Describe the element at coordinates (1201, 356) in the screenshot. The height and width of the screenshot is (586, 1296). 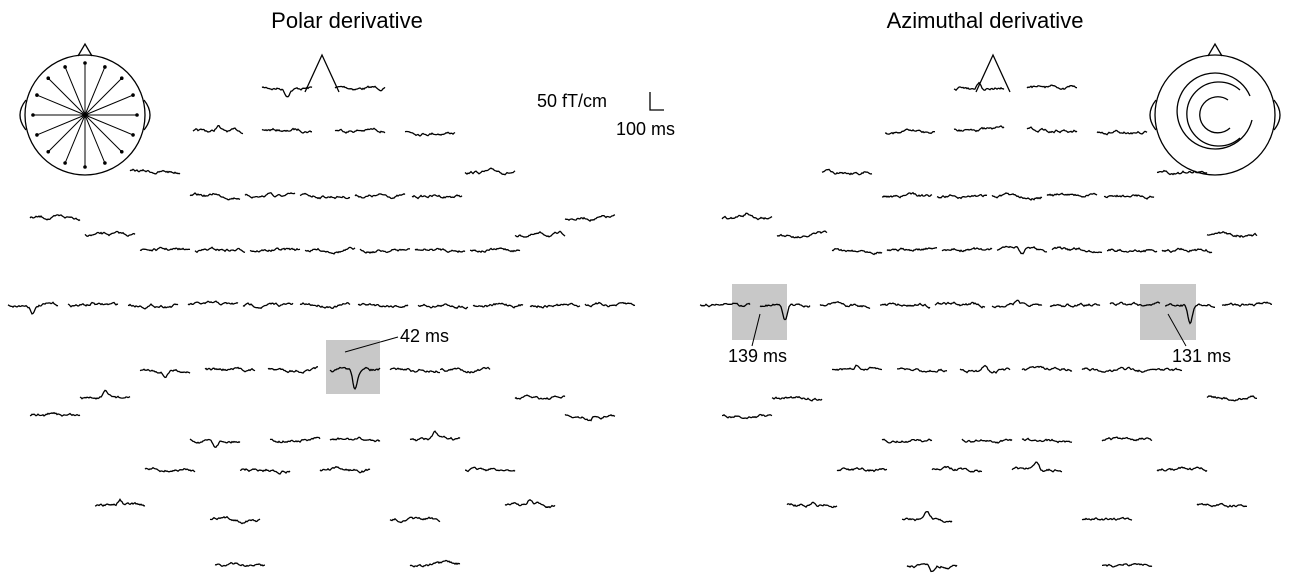
I see `annotation: 131 ms` at that location.